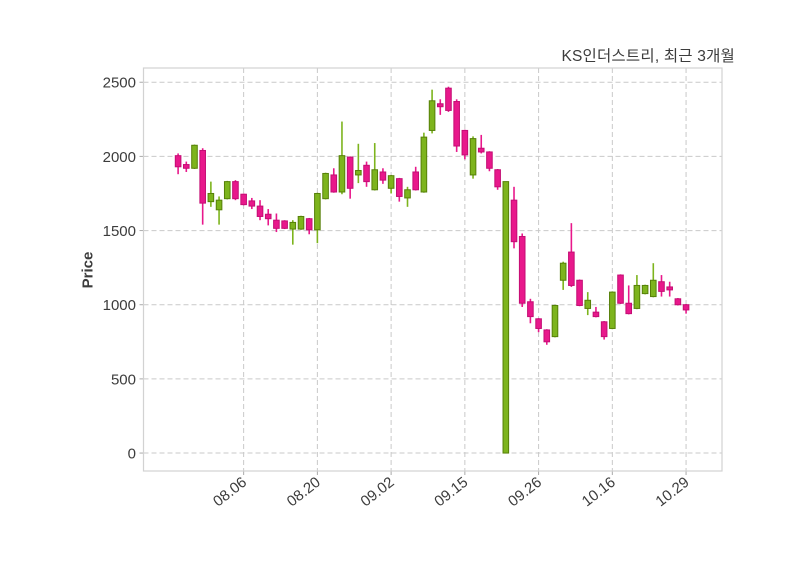 This screenshot has height=575, width=800. I want to click on y-tick-label: 1500, so click(119, 231).